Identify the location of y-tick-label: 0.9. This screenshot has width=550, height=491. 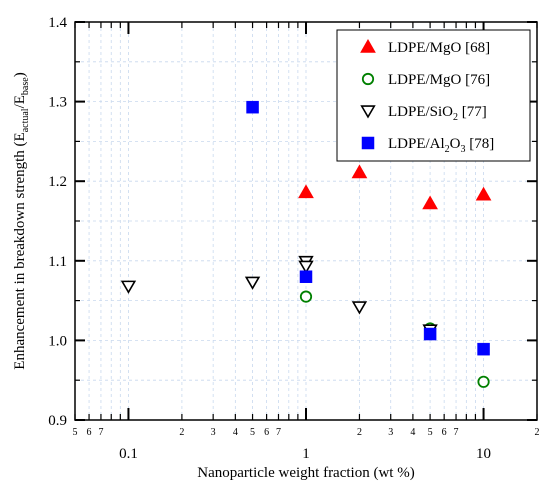
(57, 421).